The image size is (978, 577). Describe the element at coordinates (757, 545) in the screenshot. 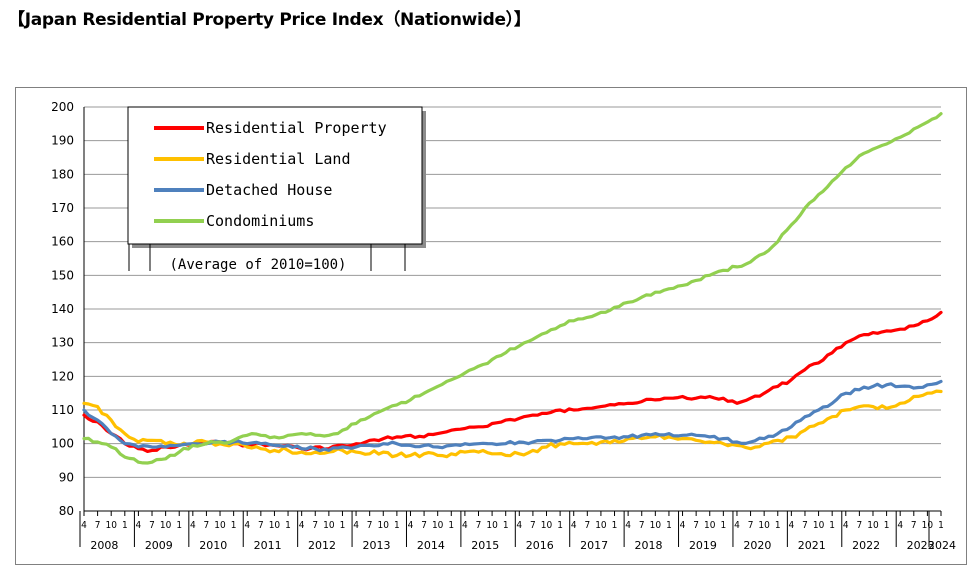

I see `year-label: 2020` at that location.